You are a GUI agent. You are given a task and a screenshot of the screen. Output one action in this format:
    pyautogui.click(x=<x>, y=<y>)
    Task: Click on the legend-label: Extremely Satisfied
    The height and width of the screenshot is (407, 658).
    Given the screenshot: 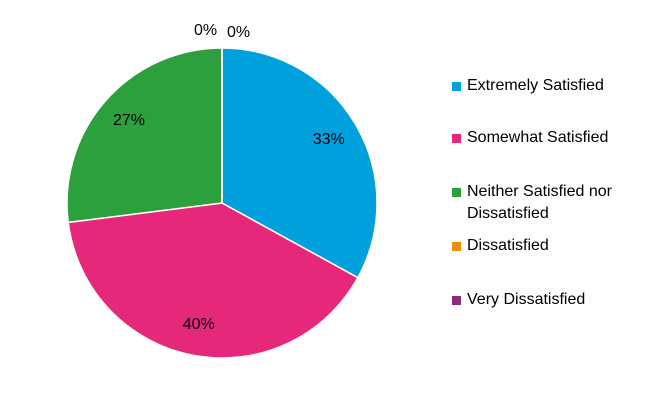 What is the action you would take?
    pyautogui.click(x=535, y=85)
    